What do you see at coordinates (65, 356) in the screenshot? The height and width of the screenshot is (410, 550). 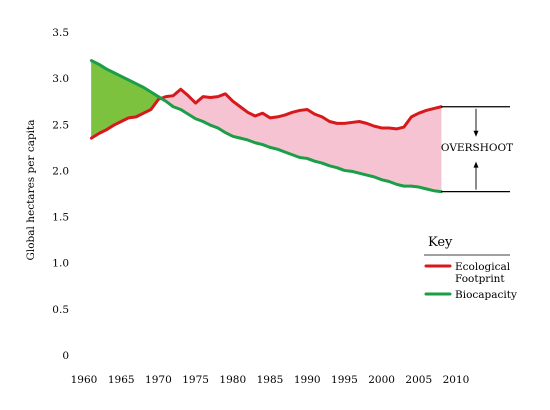 I see `y-tick-label: 0` at bounding box center [65, 356].